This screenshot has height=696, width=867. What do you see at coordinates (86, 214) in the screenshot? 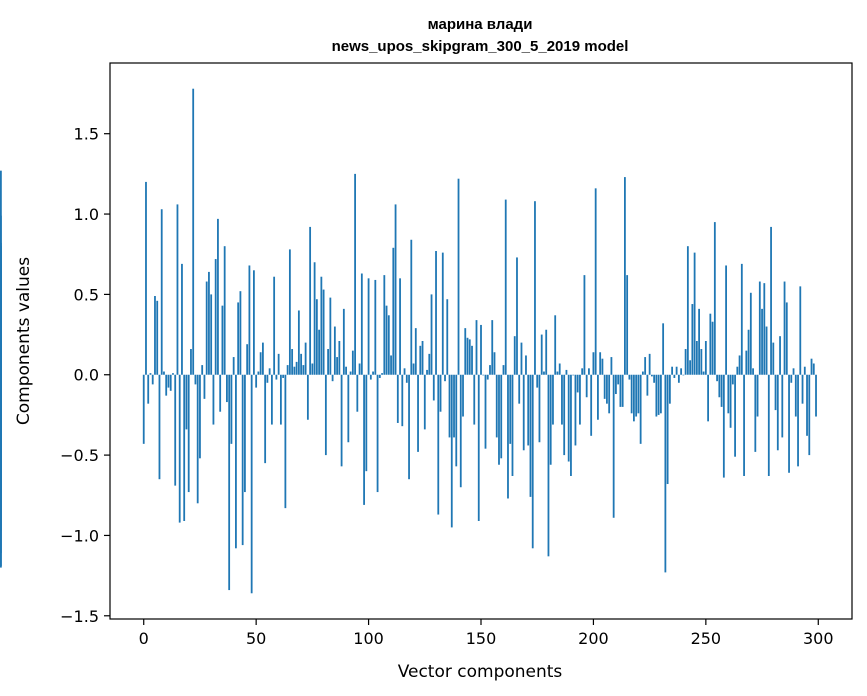
I see `y-tick-label: 1.0` at bounding box center [86, 214].